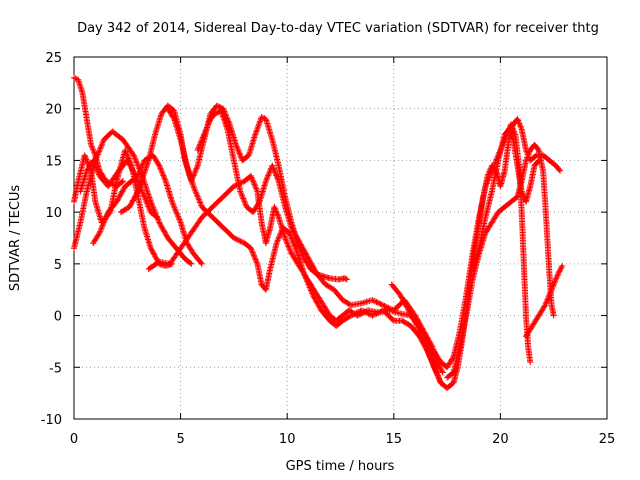  Describe the element at coordinates (500, 439) in the screenshot. I see `x-tick-label: 20` at that location.